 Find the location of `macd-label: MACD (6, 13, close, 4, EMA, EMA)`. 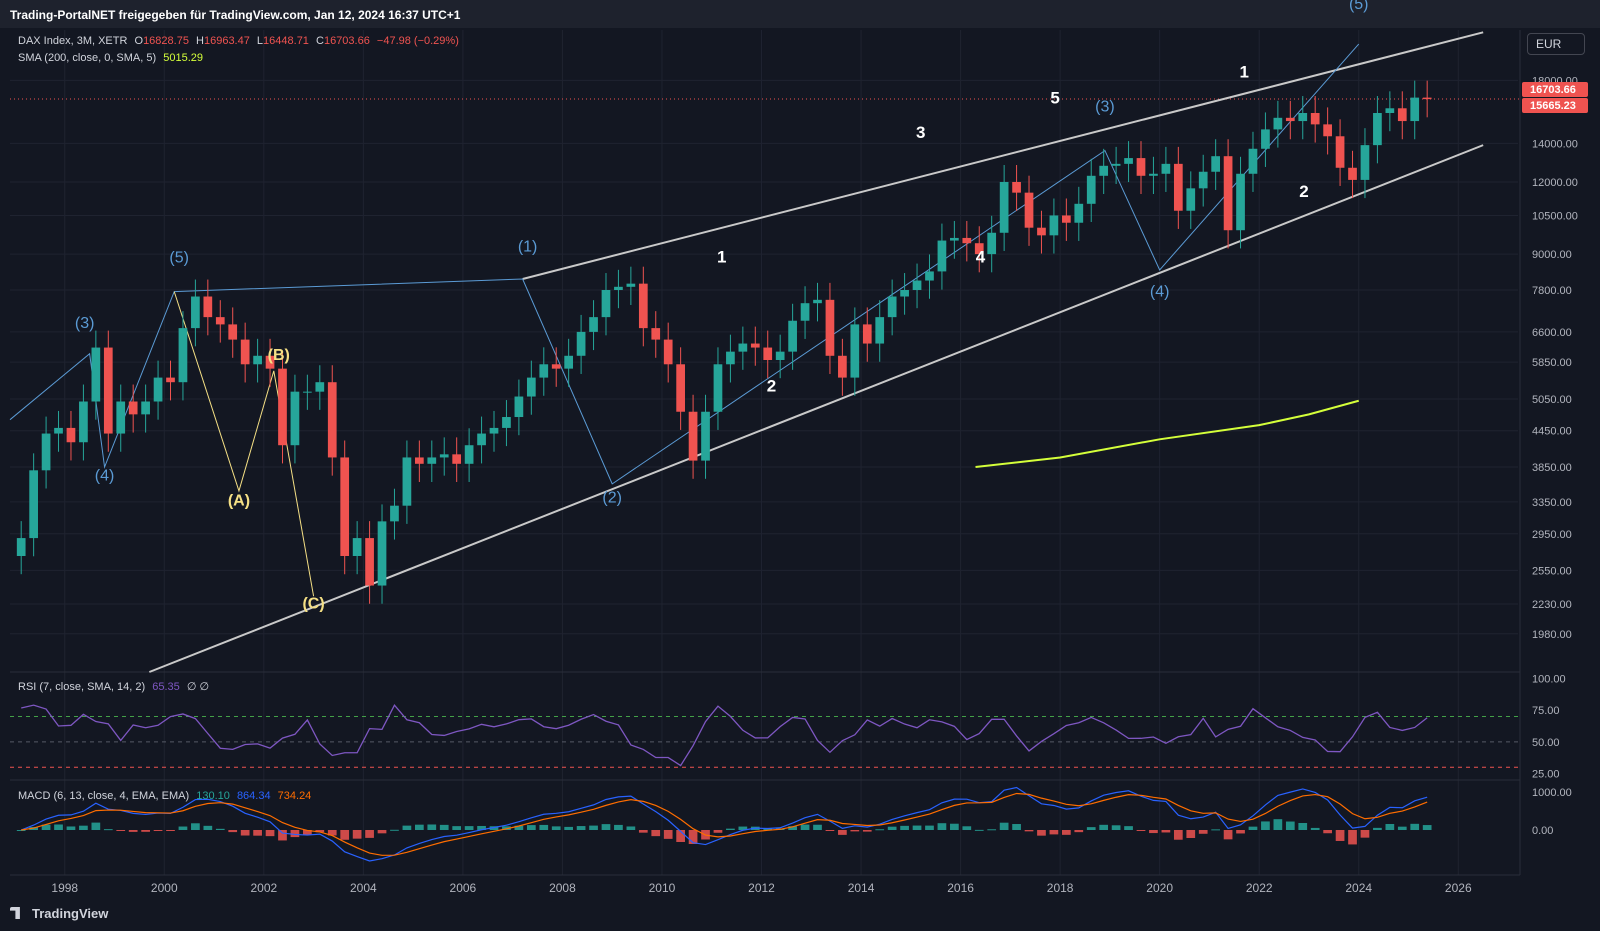

macd-label: MACD (6, 13, close, 4, EMA, EMA) is located at coordinates (104, 796).